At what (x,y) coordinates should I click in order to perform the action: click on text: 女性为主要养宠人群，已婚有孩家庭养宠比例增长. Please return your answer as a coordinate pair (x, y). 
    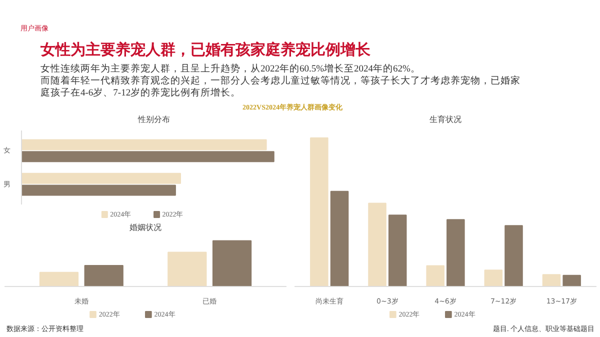
    Looking at the image, I should click on (206, 49).